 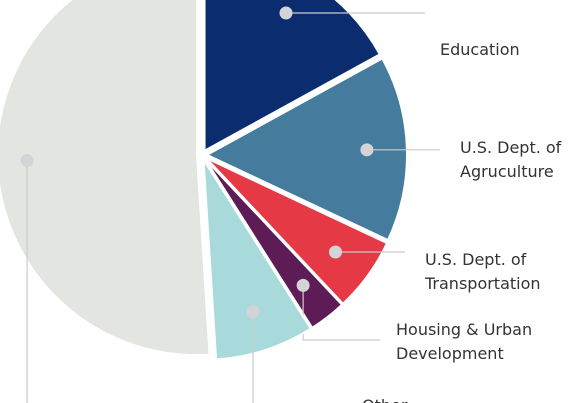 What do you see at coordinates (511, 159) in the screenshot?
I see `slice-label: U.S. Dept. of Agruculture` at bounding box center [511, 159].